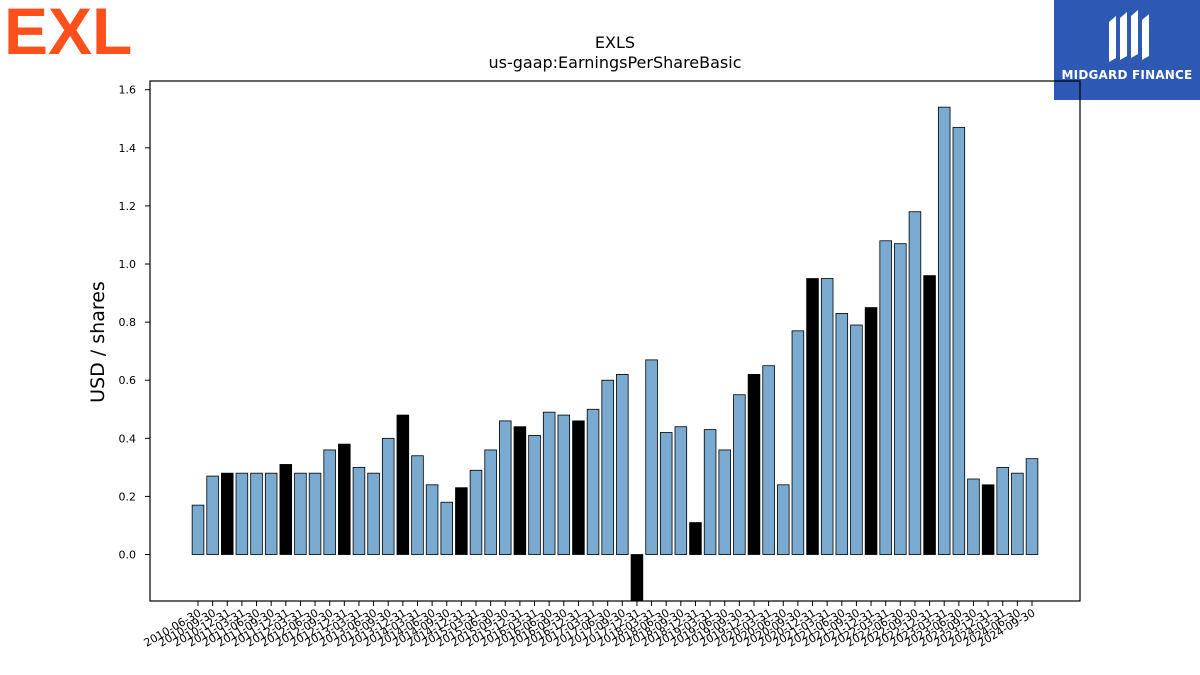 The width and height of the screenshot is (1200, 675). I want to click on exl-logo-text: EXL, so click(68, 30).